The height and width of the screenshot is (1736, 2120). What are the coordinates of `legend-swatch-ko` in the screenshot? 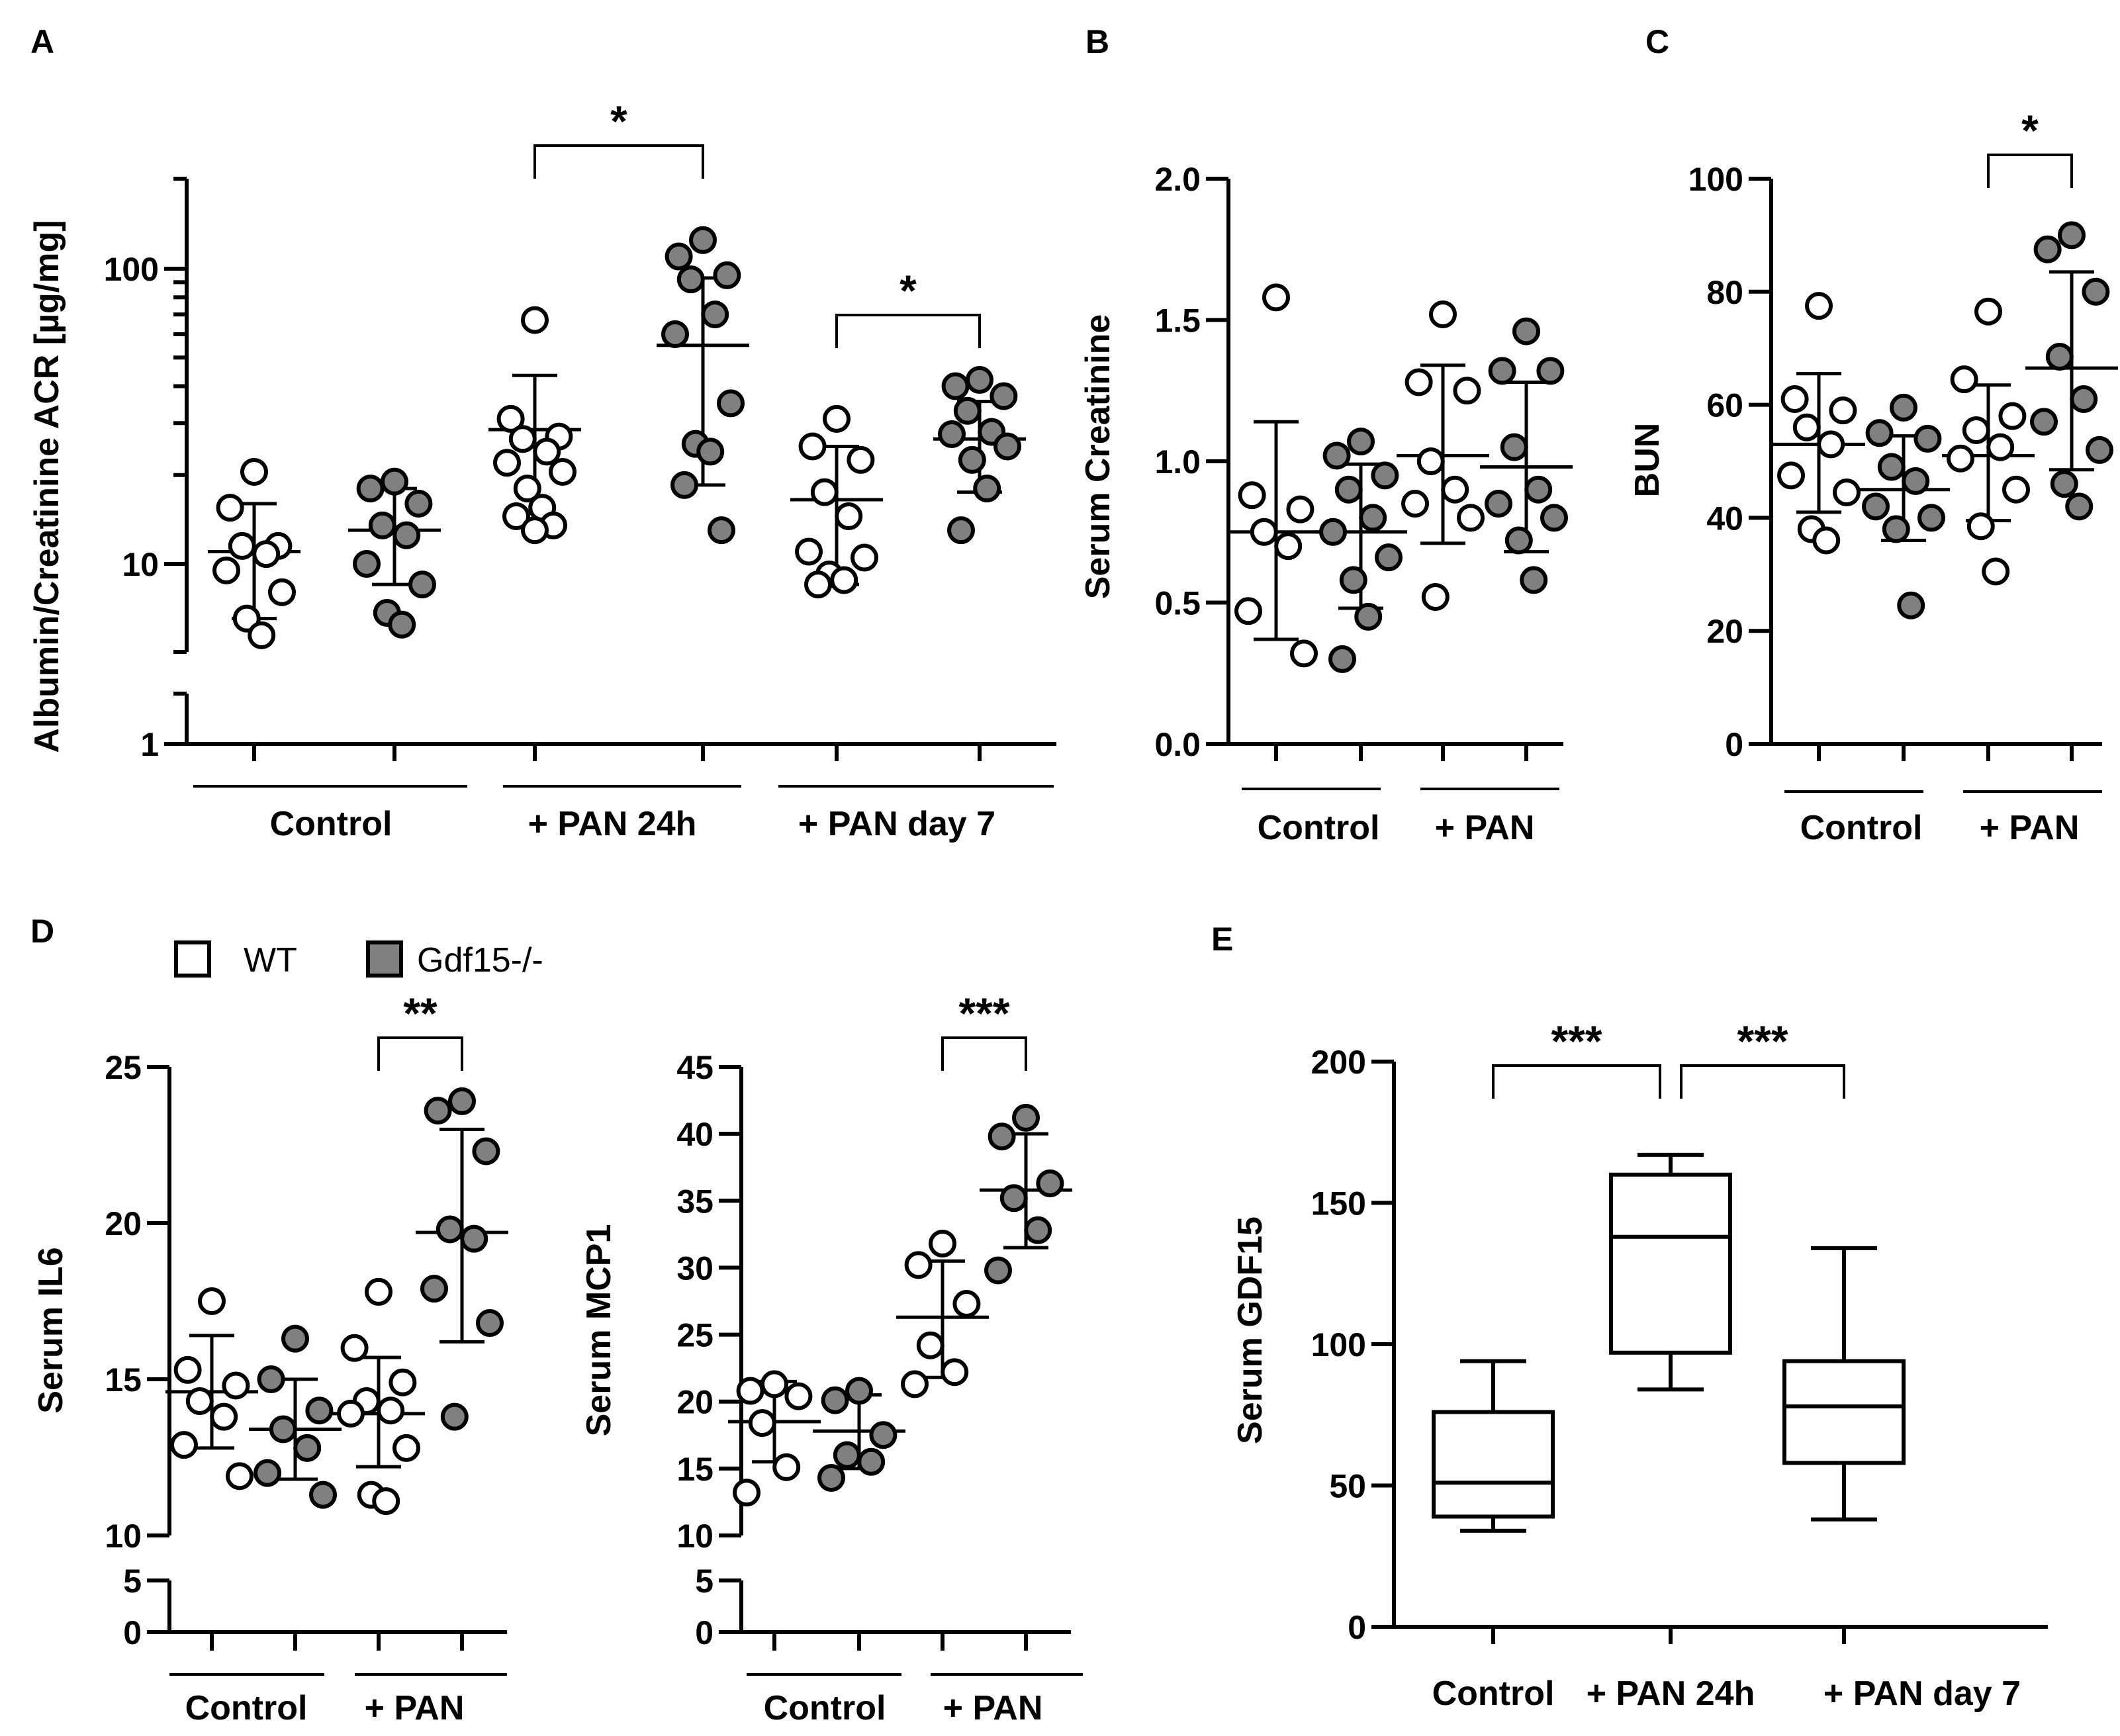 It's located at (384, 959).